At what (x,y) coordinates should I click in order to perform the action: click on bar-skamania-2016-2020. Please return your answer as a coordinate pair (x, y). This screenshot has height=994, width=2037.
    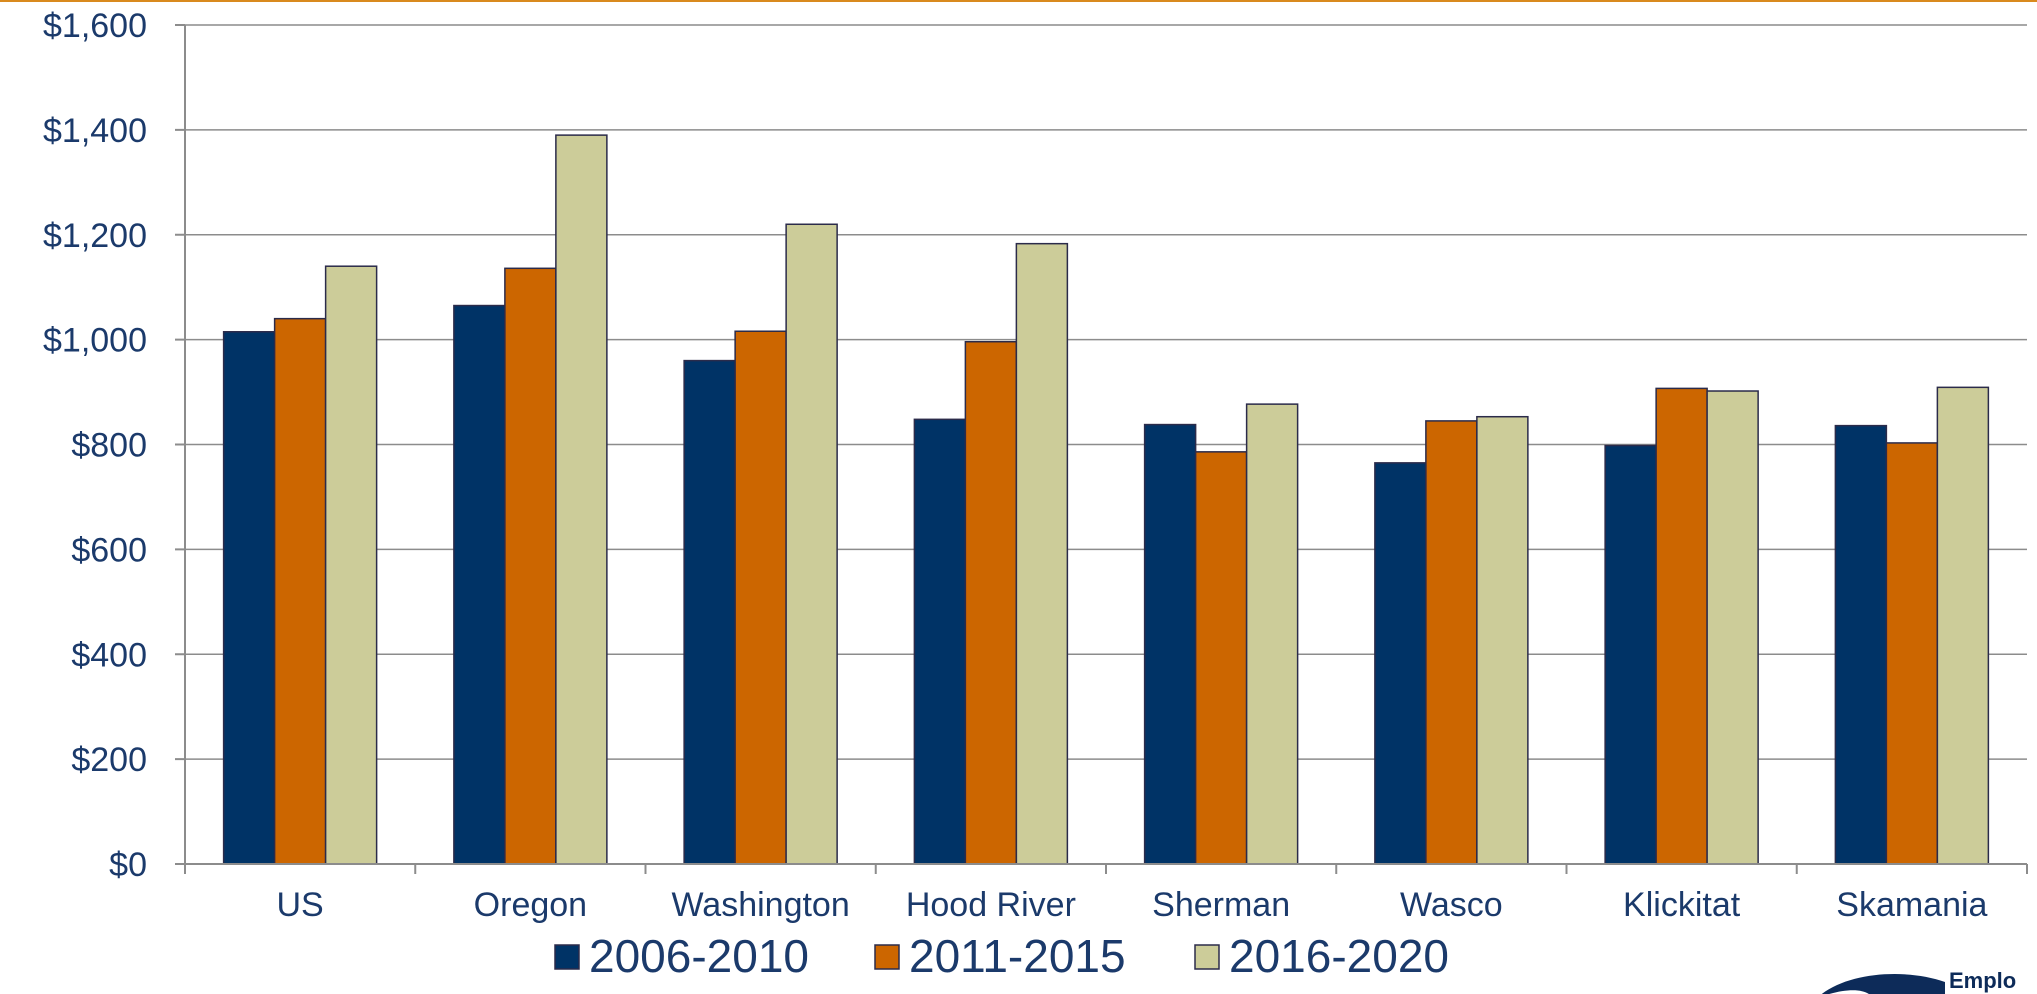
    Looking at the image, I should click on (1963, 625).